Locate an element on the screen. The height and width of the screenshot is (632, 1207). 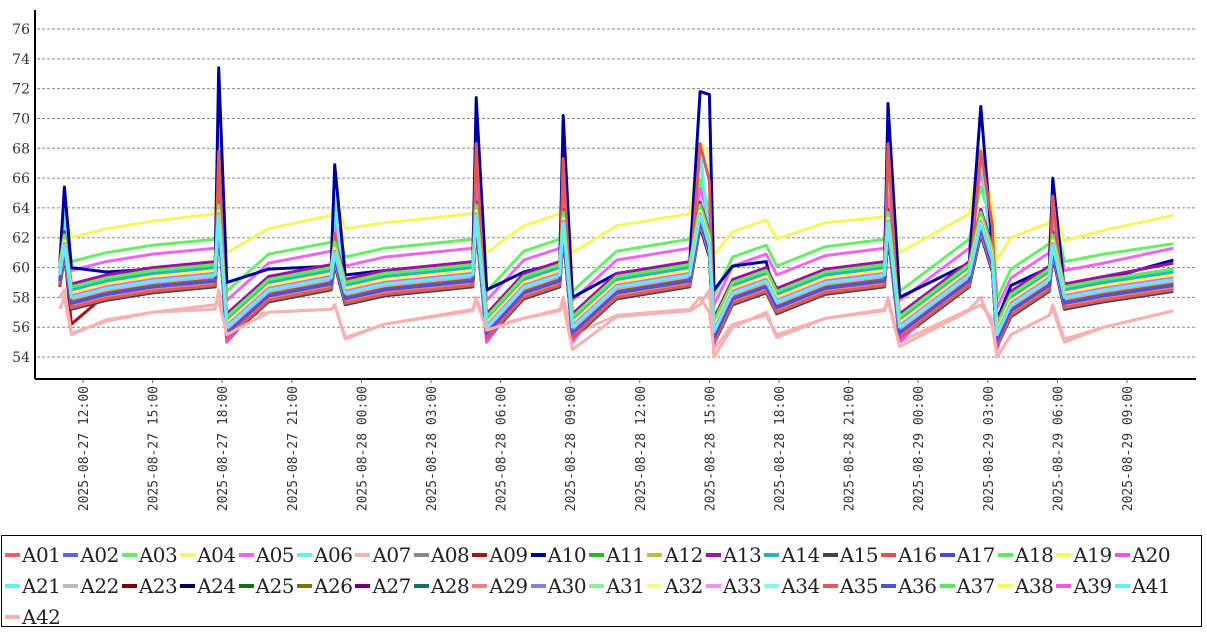
legend-label: A33 is located at coordinates (742, 585).